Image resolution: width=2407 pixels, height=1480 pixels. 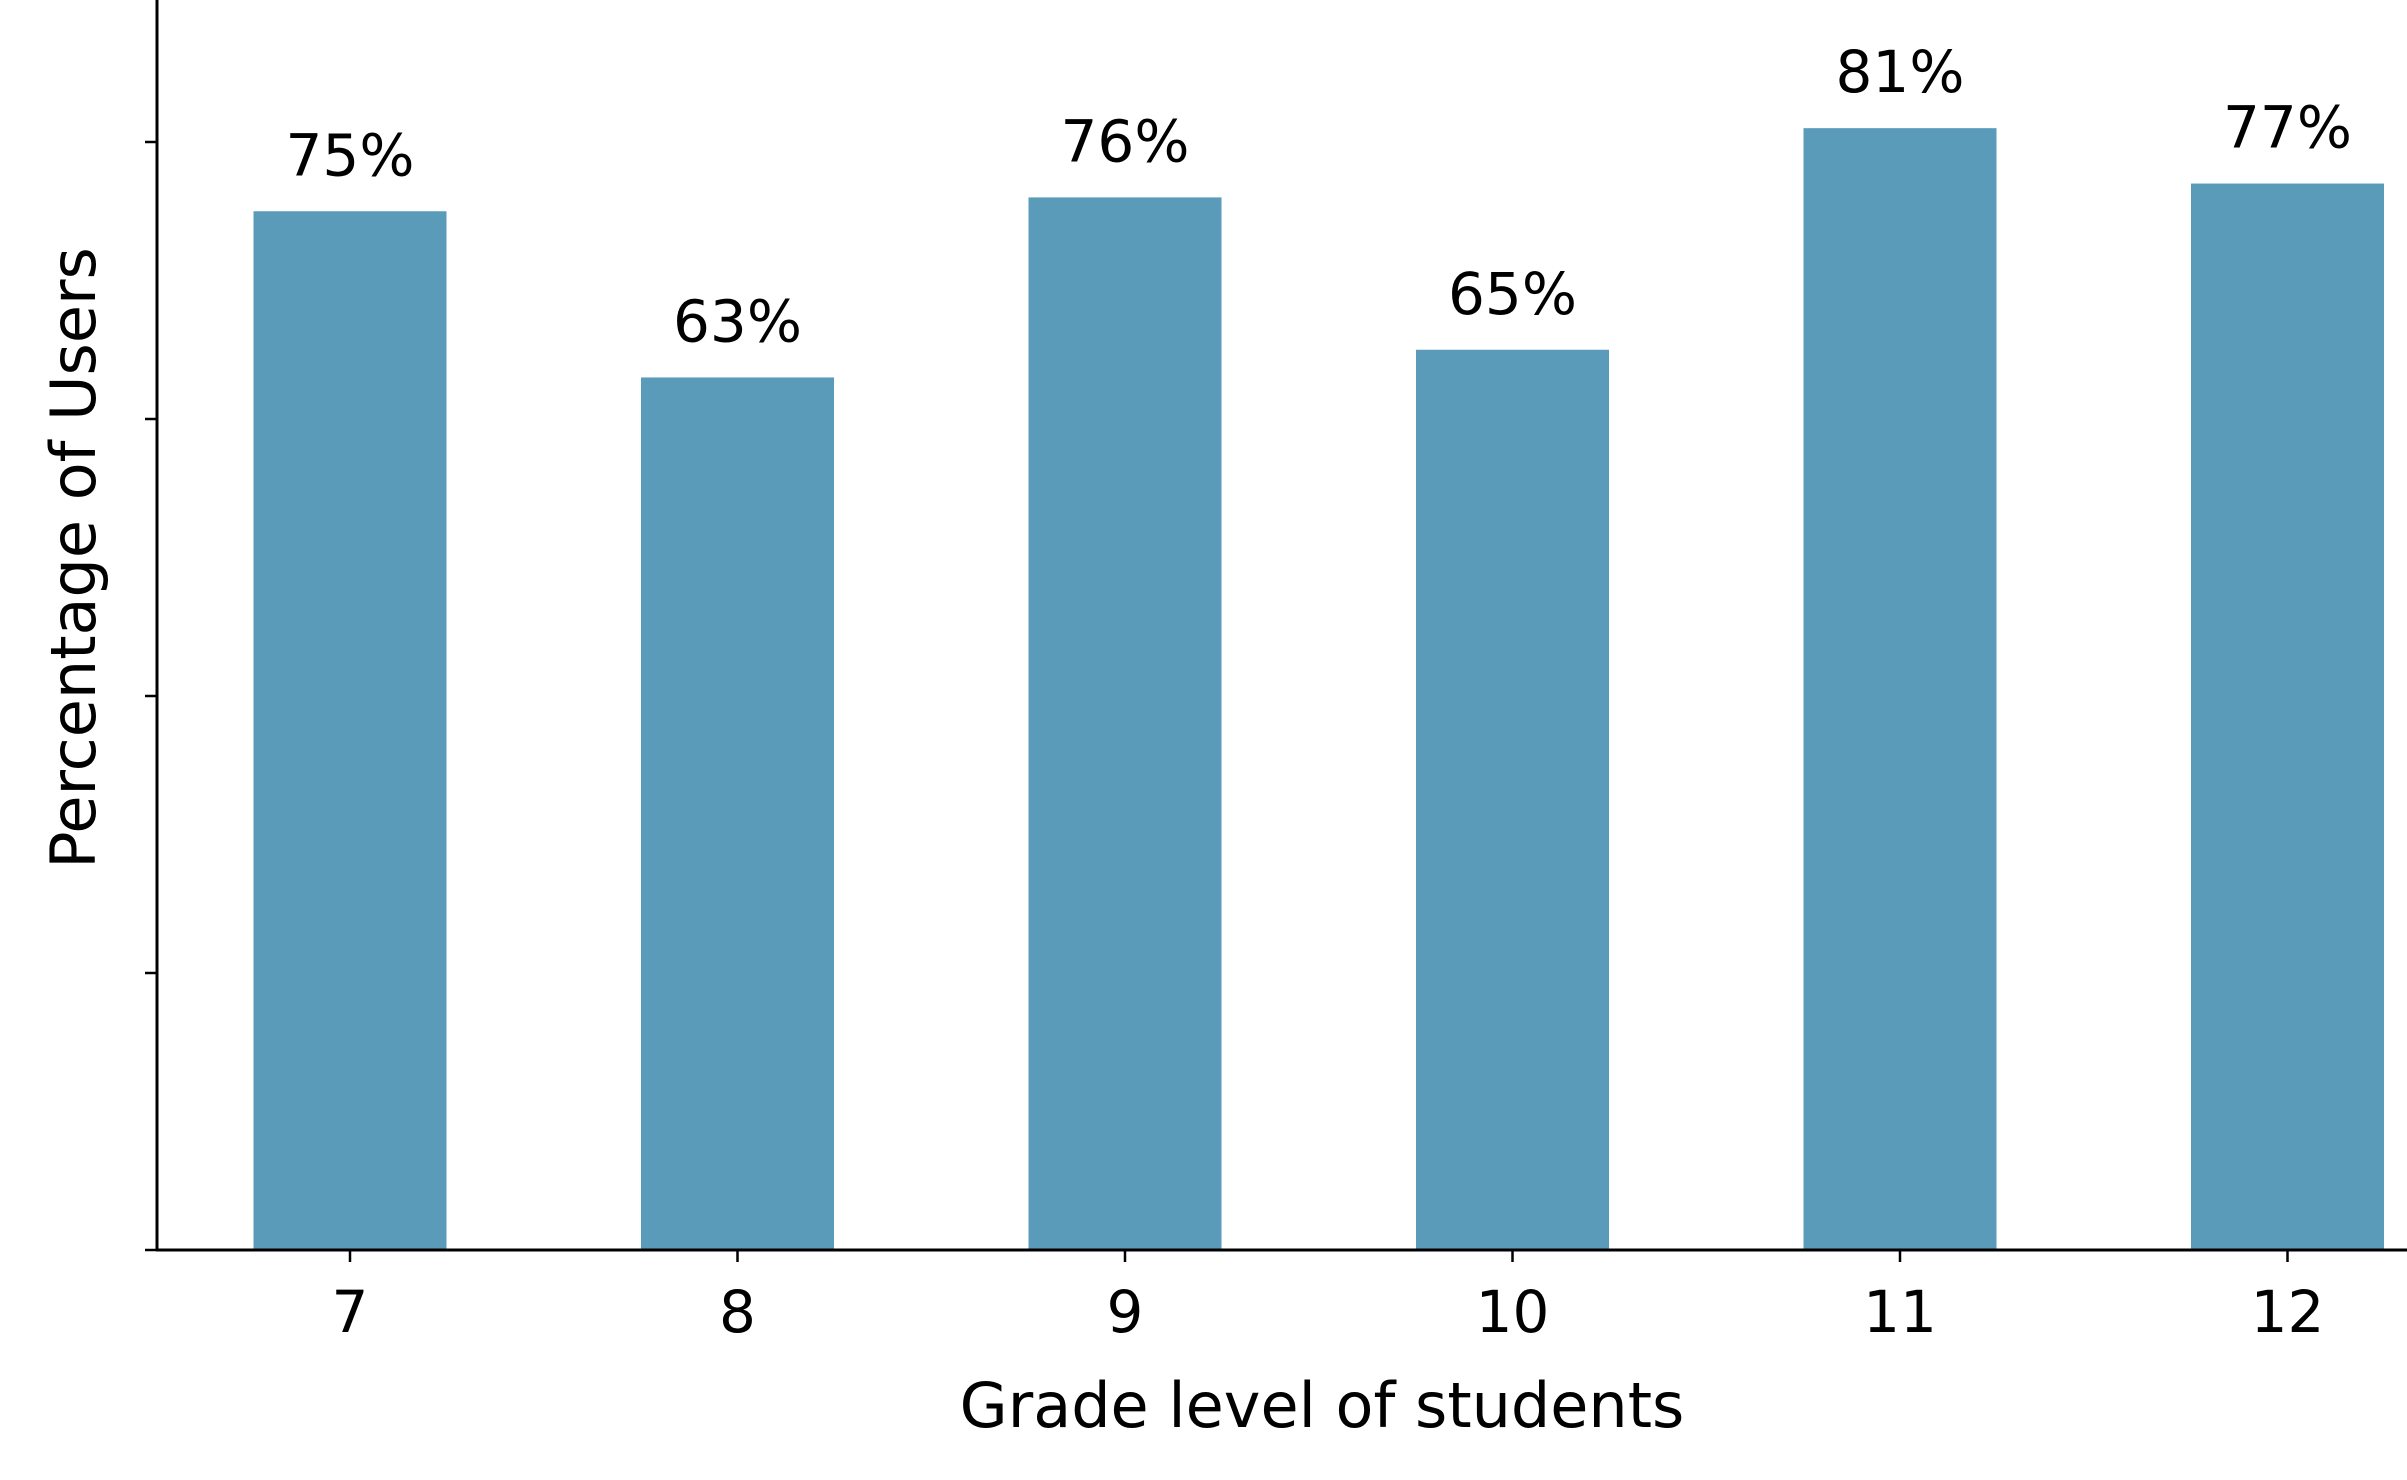 What do you see at coordinates (1513, 1312) in the screenshot?
I see `x-tick-label: 10` at bounding box center [1513, 1312].